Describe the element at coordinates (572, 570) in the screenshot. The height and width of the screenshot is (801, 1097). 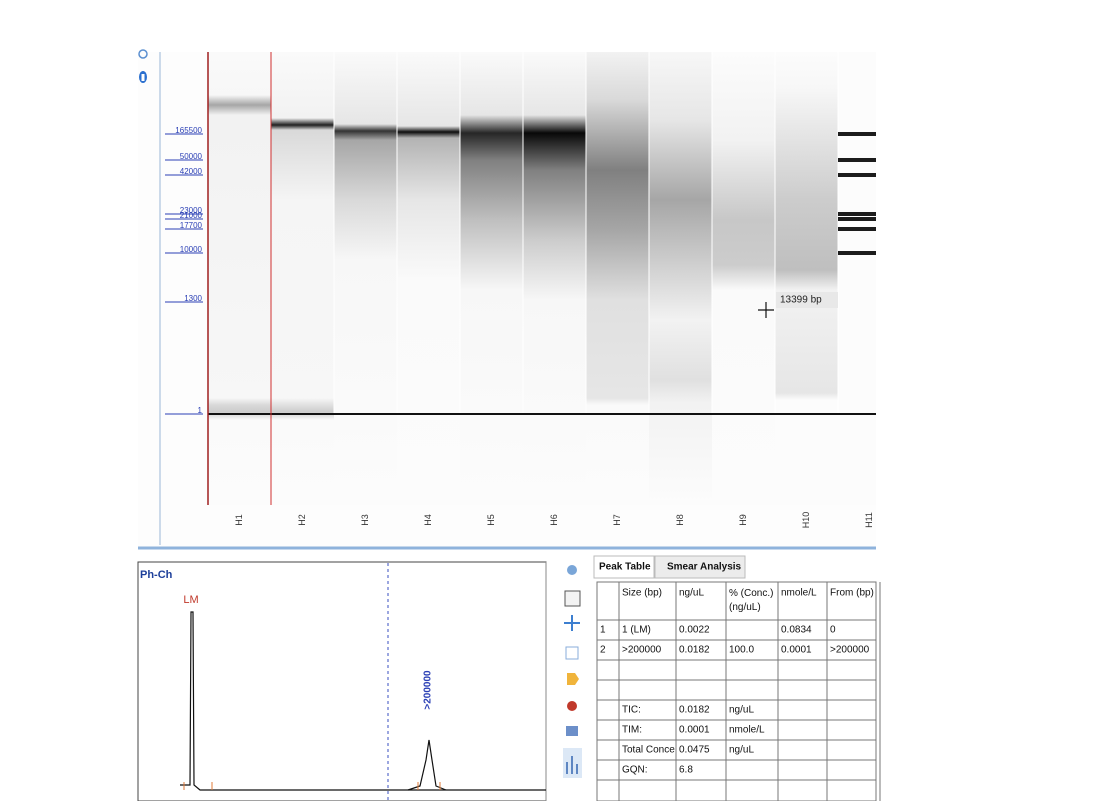
I see `zoom-tool` at that location.